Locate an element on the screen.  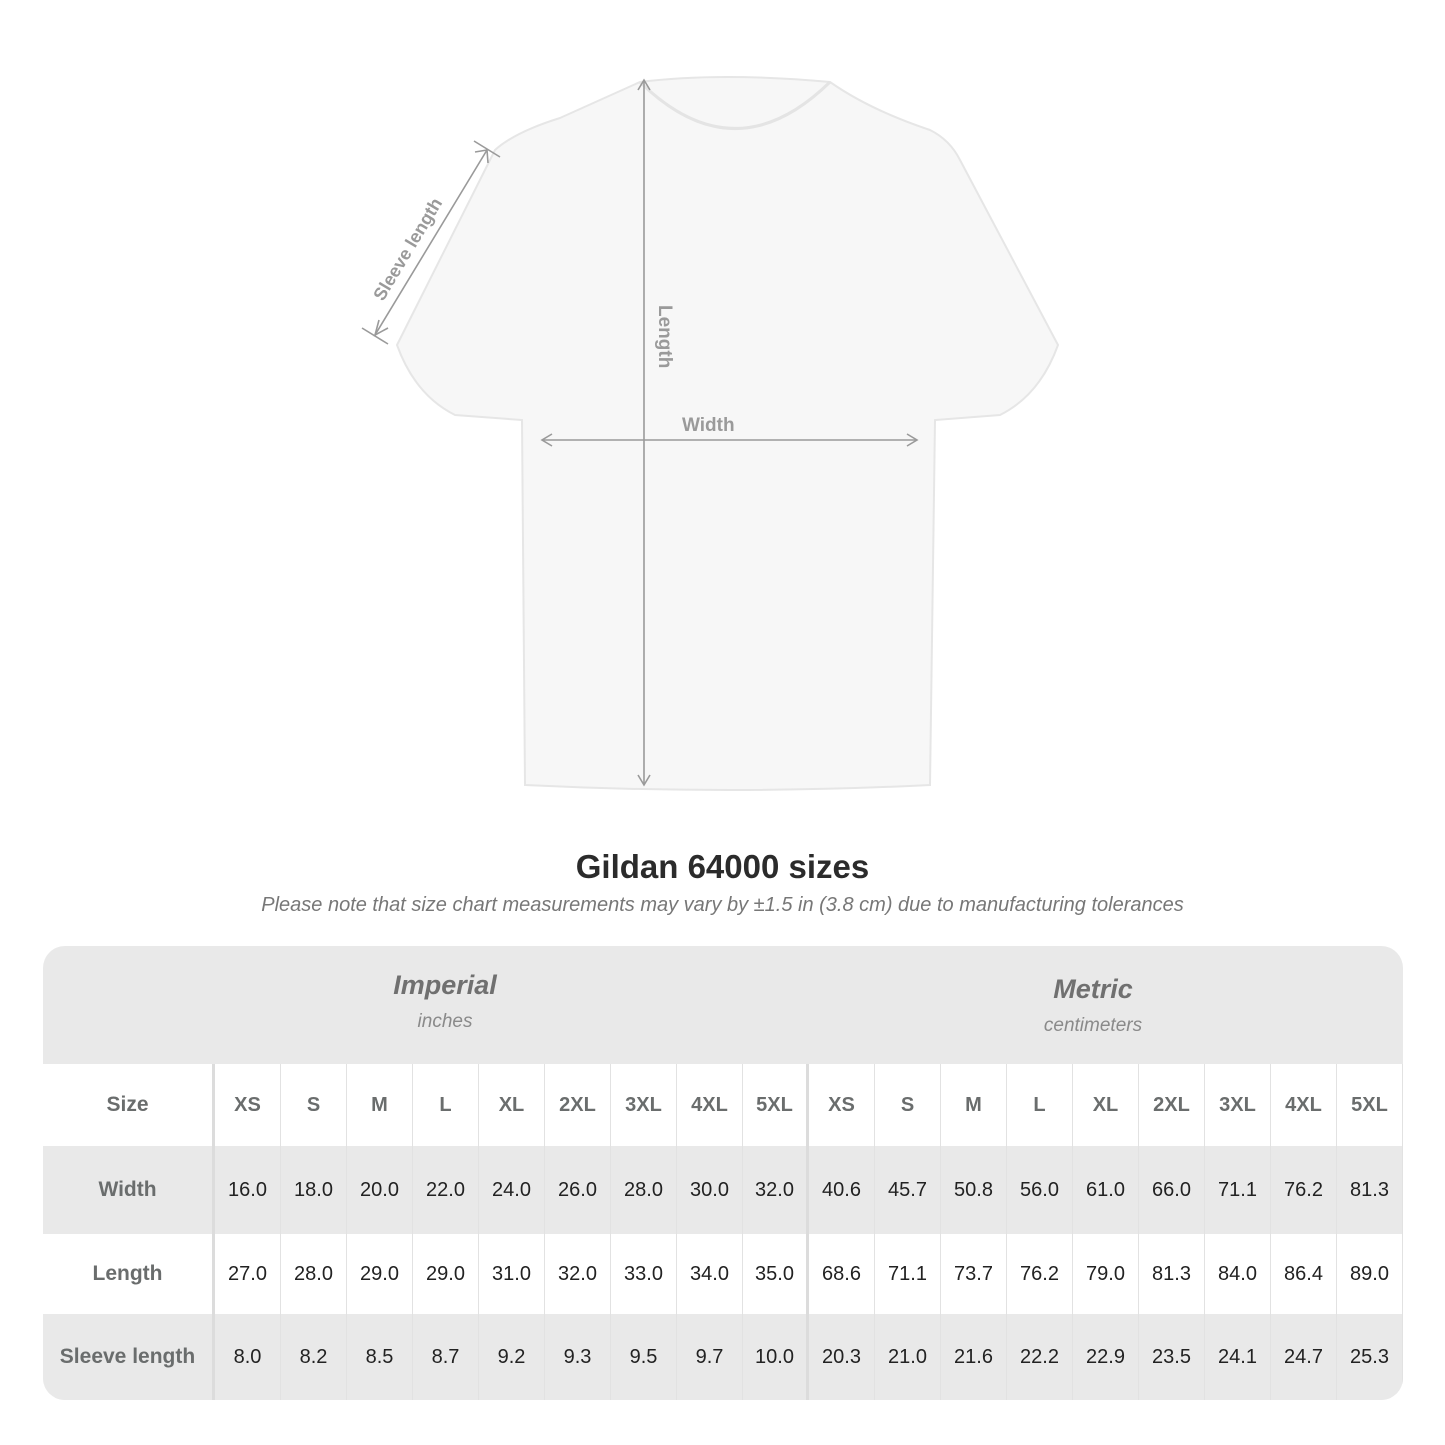
metric-value-cell: 21.6 is located at coordinates (974, 1357).